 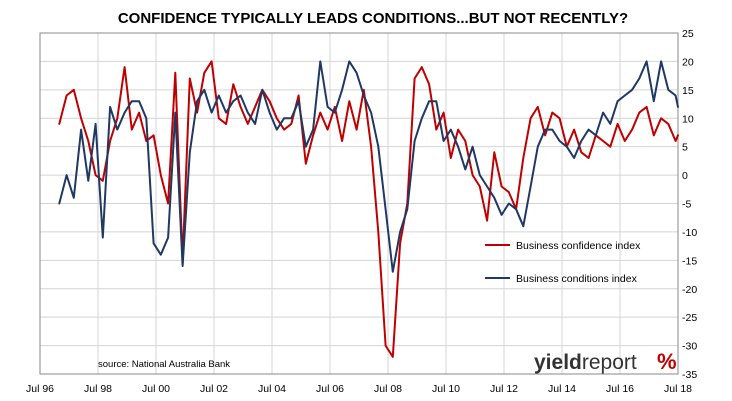 I want to click on x-tick-label: Jul 12, so click(x=504, y=389).